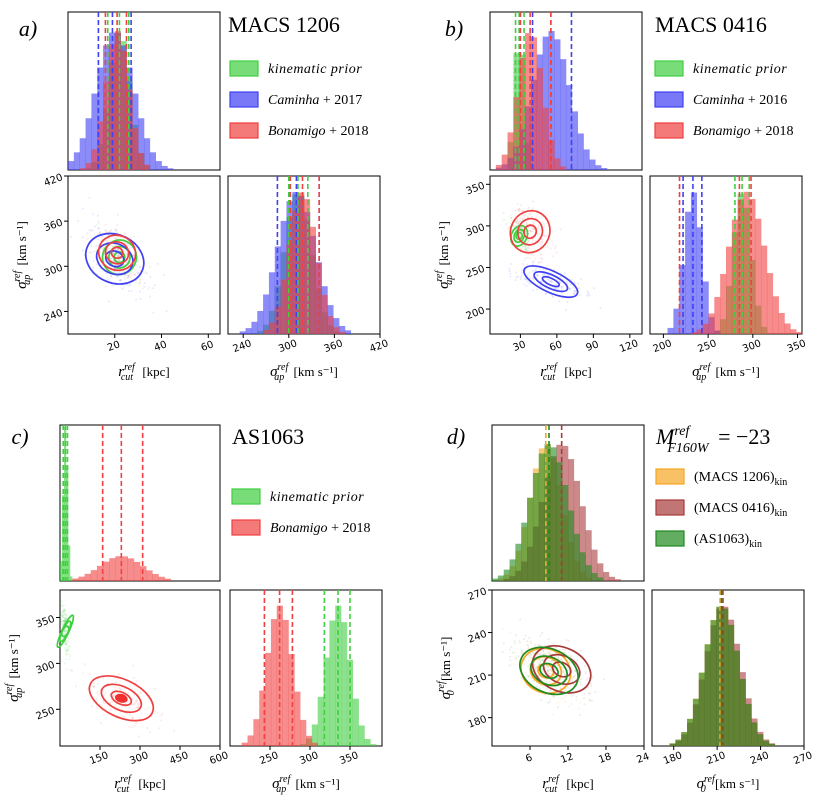 This screenshot has width=831, height=812. What do you see at coordinates (288, 346) in the screenshot?
I see `sigma-hist-axis-tick-label: 300` at bounding box center [288, 346].